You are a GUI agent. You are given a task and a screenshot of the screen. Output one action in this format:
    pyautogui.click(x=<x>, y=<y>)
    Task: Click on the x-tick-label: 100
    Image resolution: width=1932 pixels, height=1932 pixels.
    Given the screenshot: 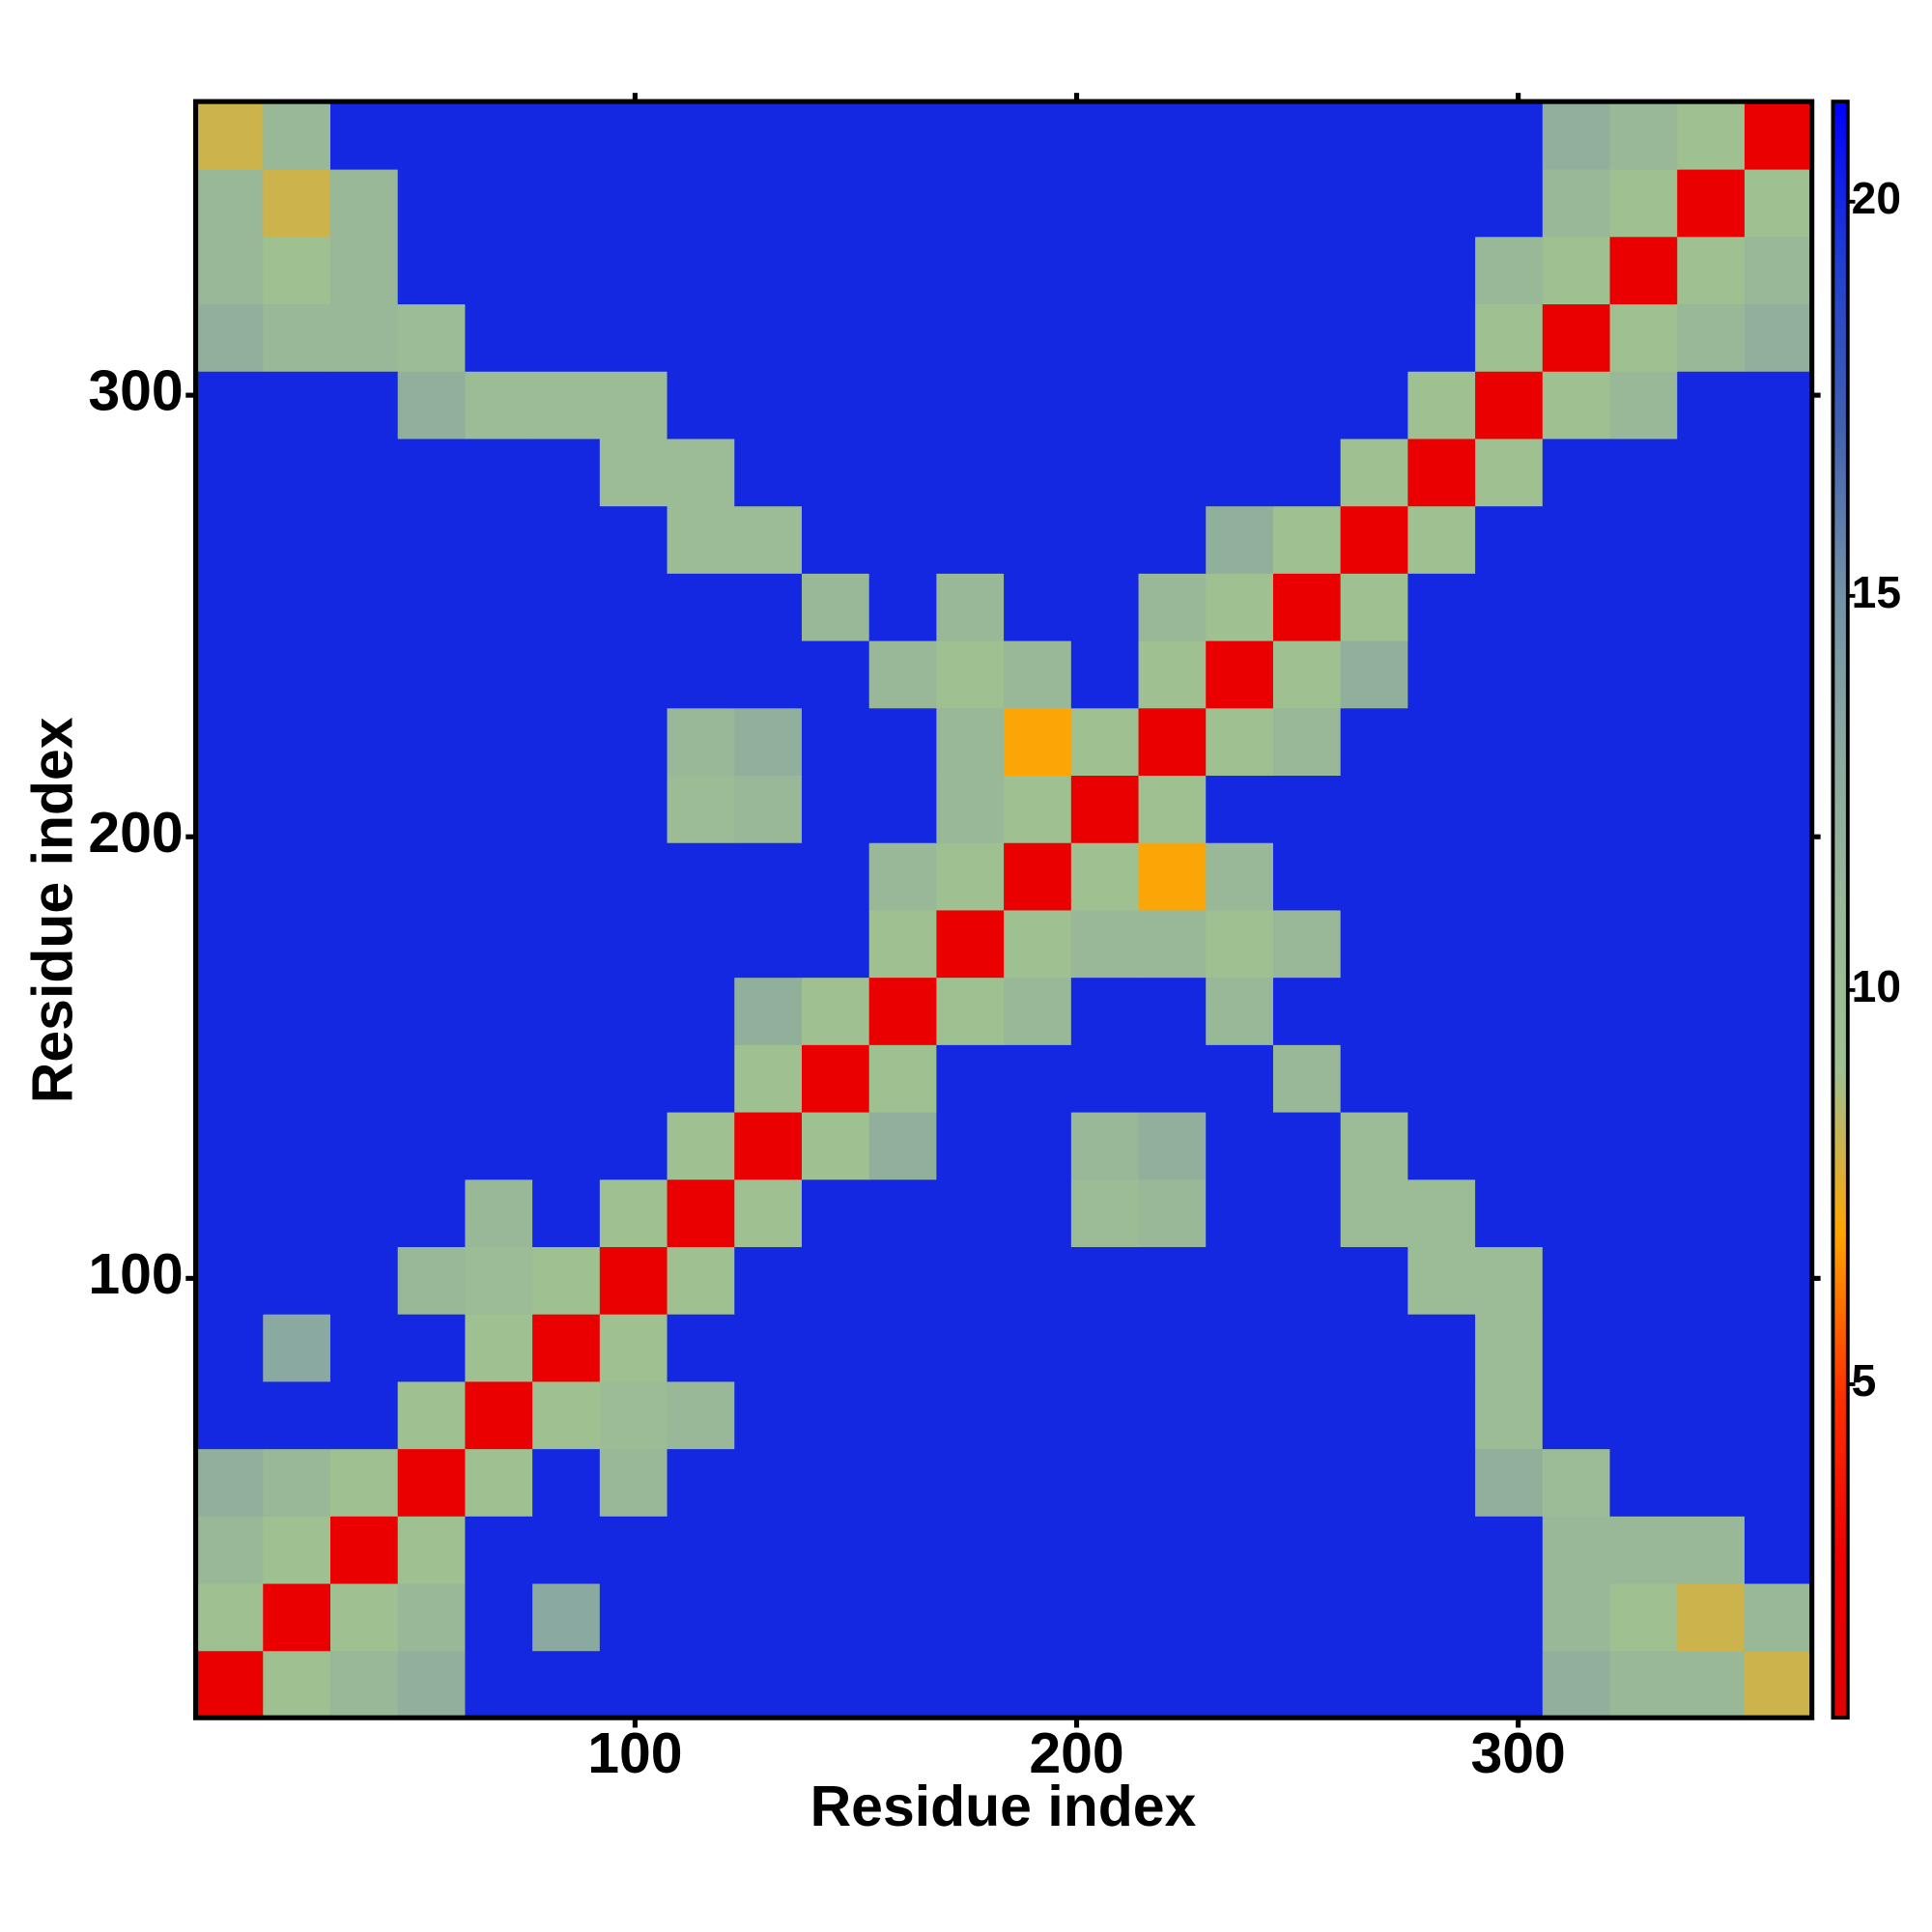 What is the action you would take?
    pyautogui.click(x=634, y=1753)
    